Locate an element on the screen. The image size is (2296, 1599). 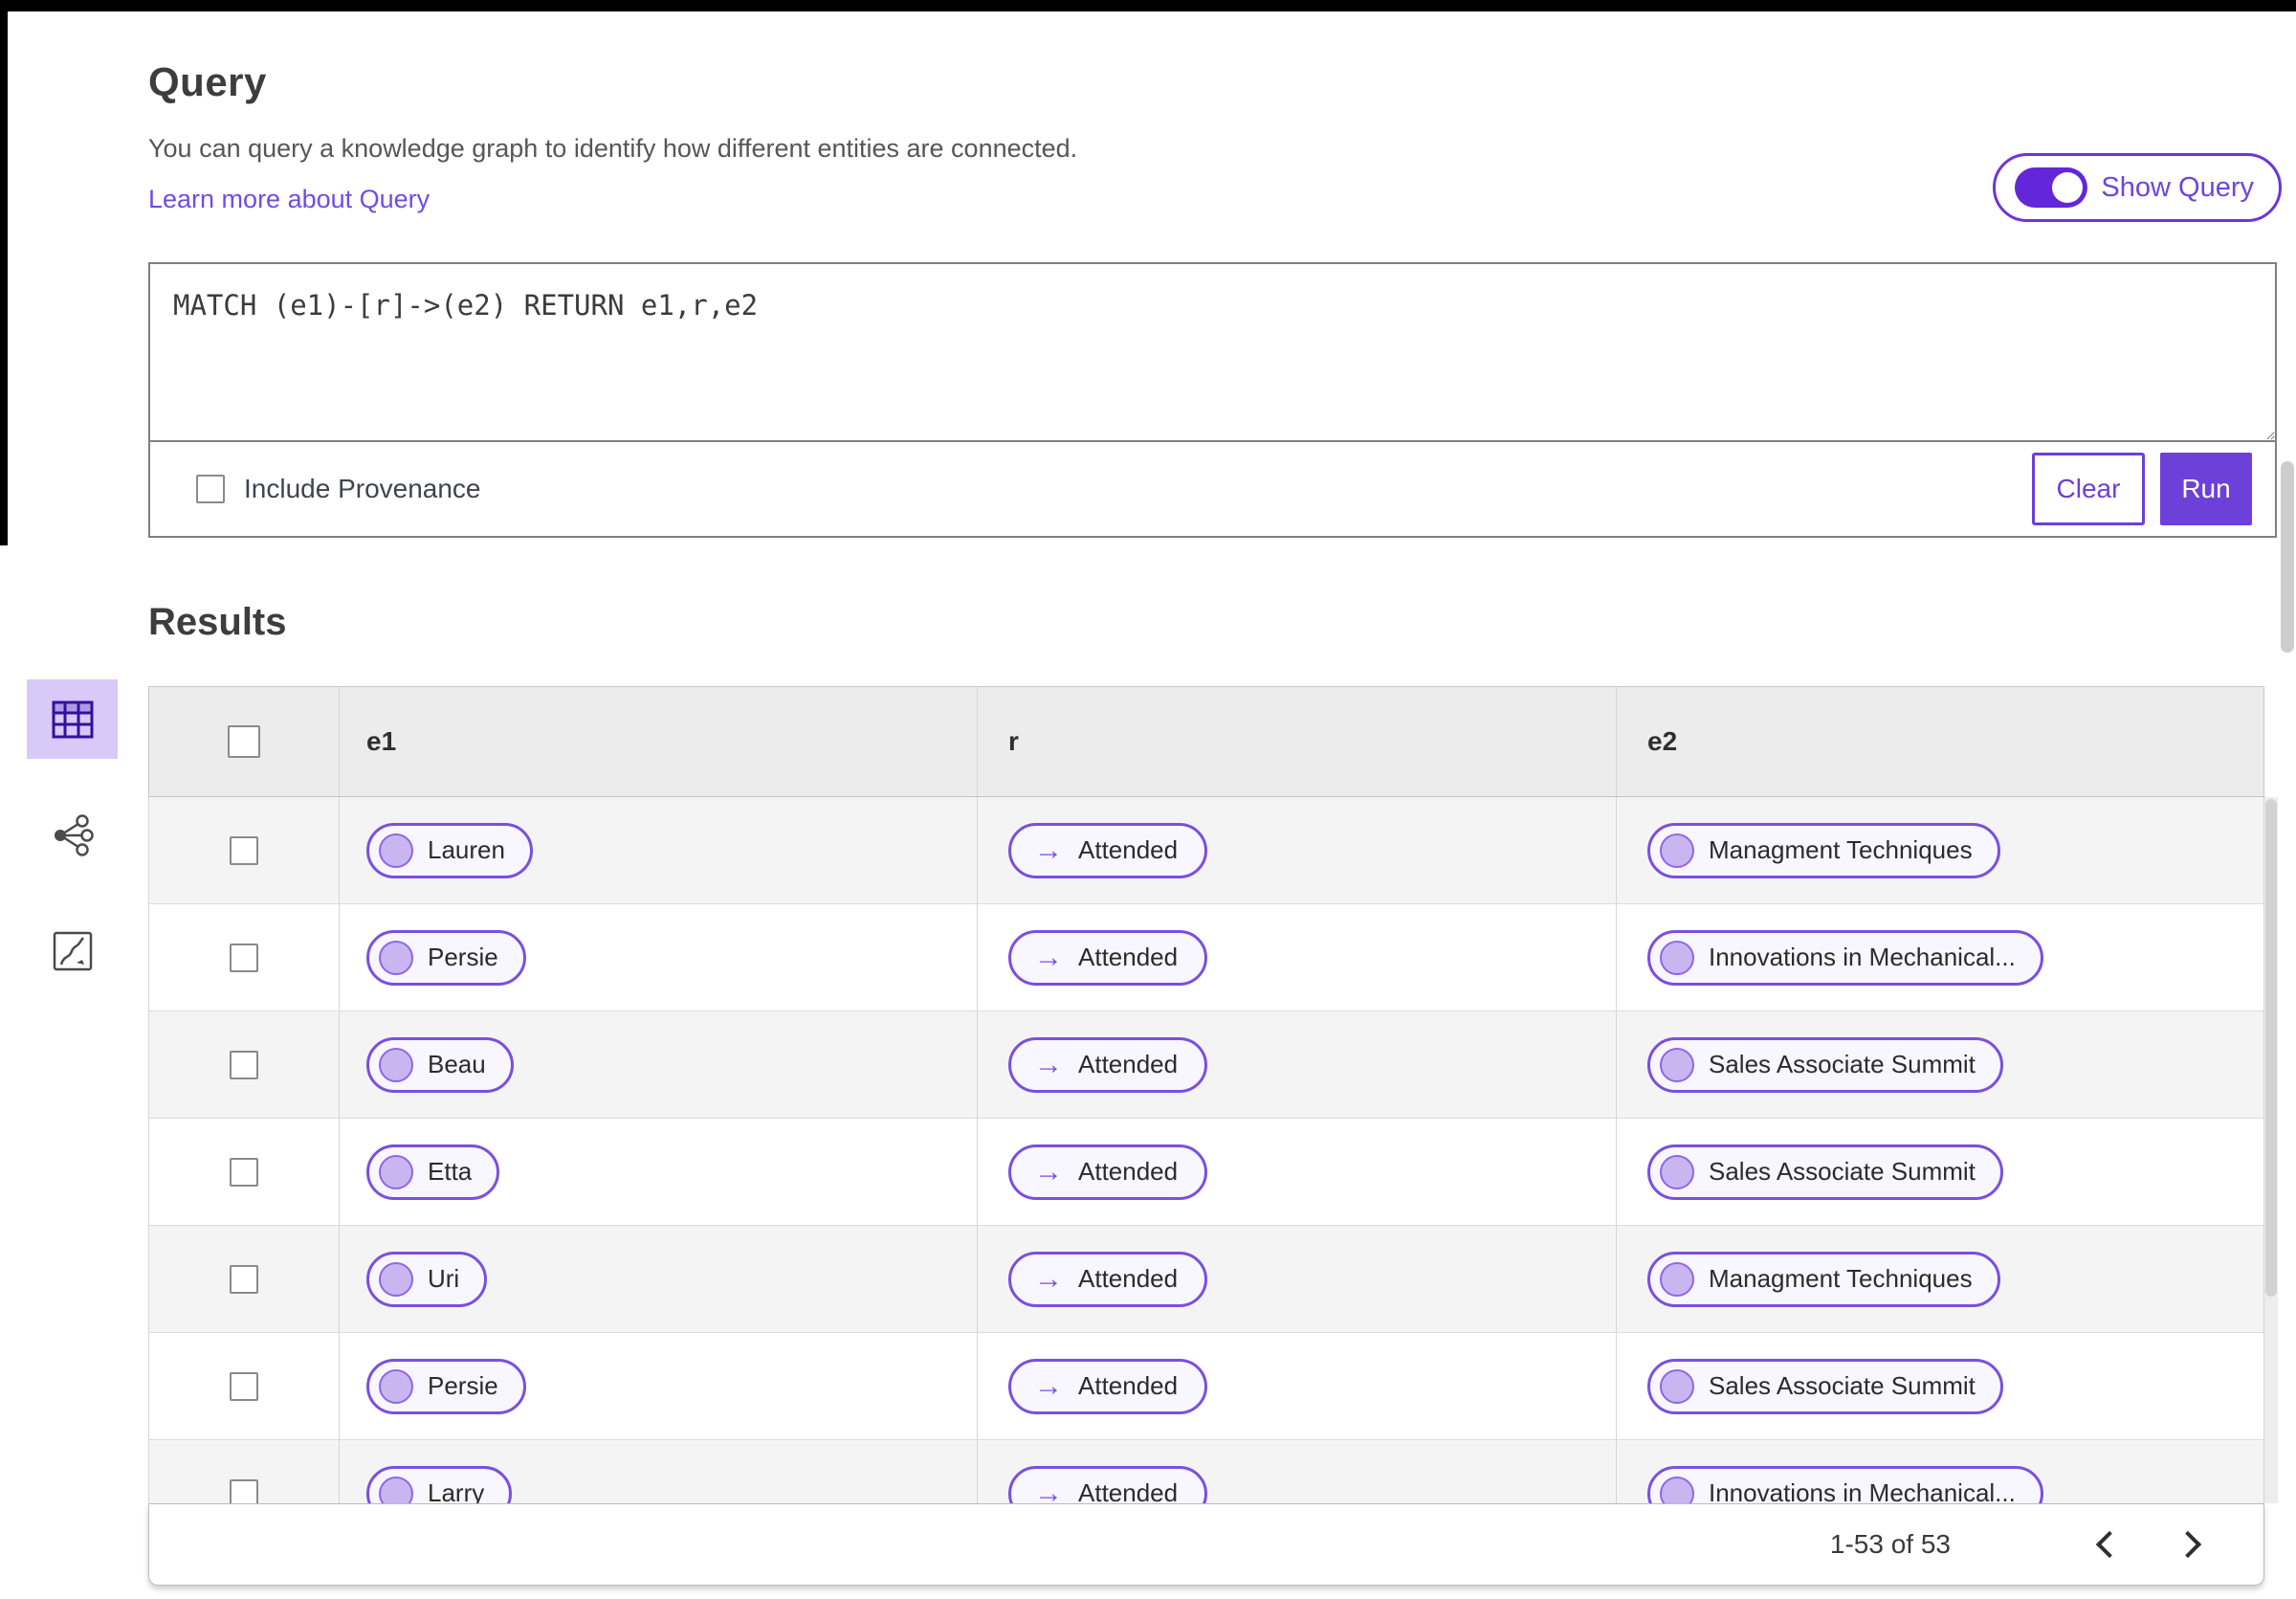
table-row: Beau → Attended Sales Associate Summit is located at coordinates (1206, 1065).